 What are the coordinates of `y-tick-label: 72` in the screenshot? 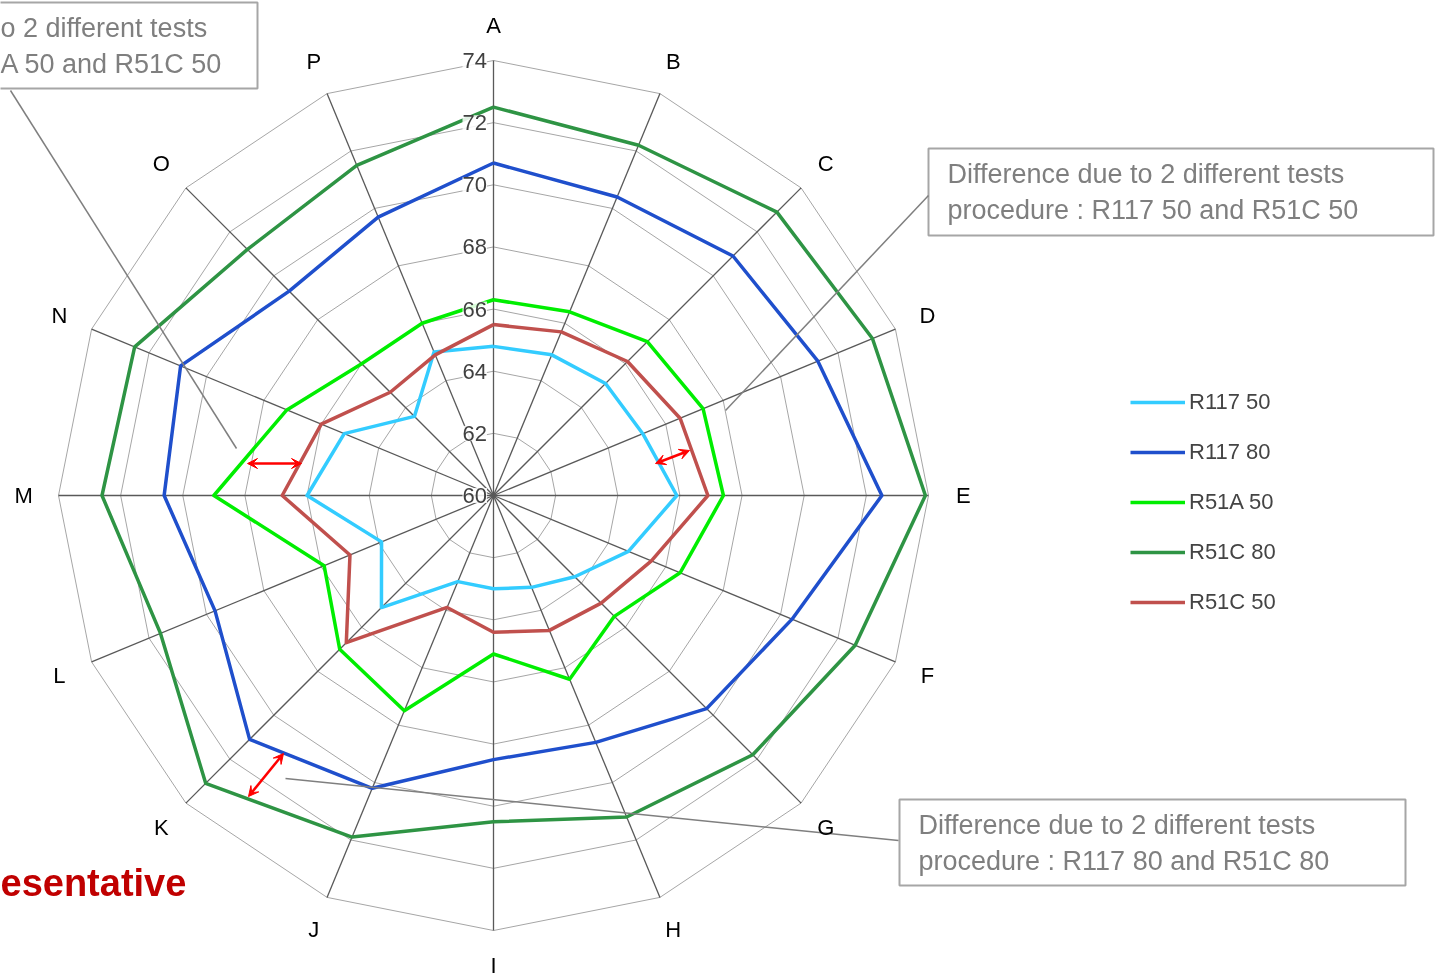 It's located at (474, 123).